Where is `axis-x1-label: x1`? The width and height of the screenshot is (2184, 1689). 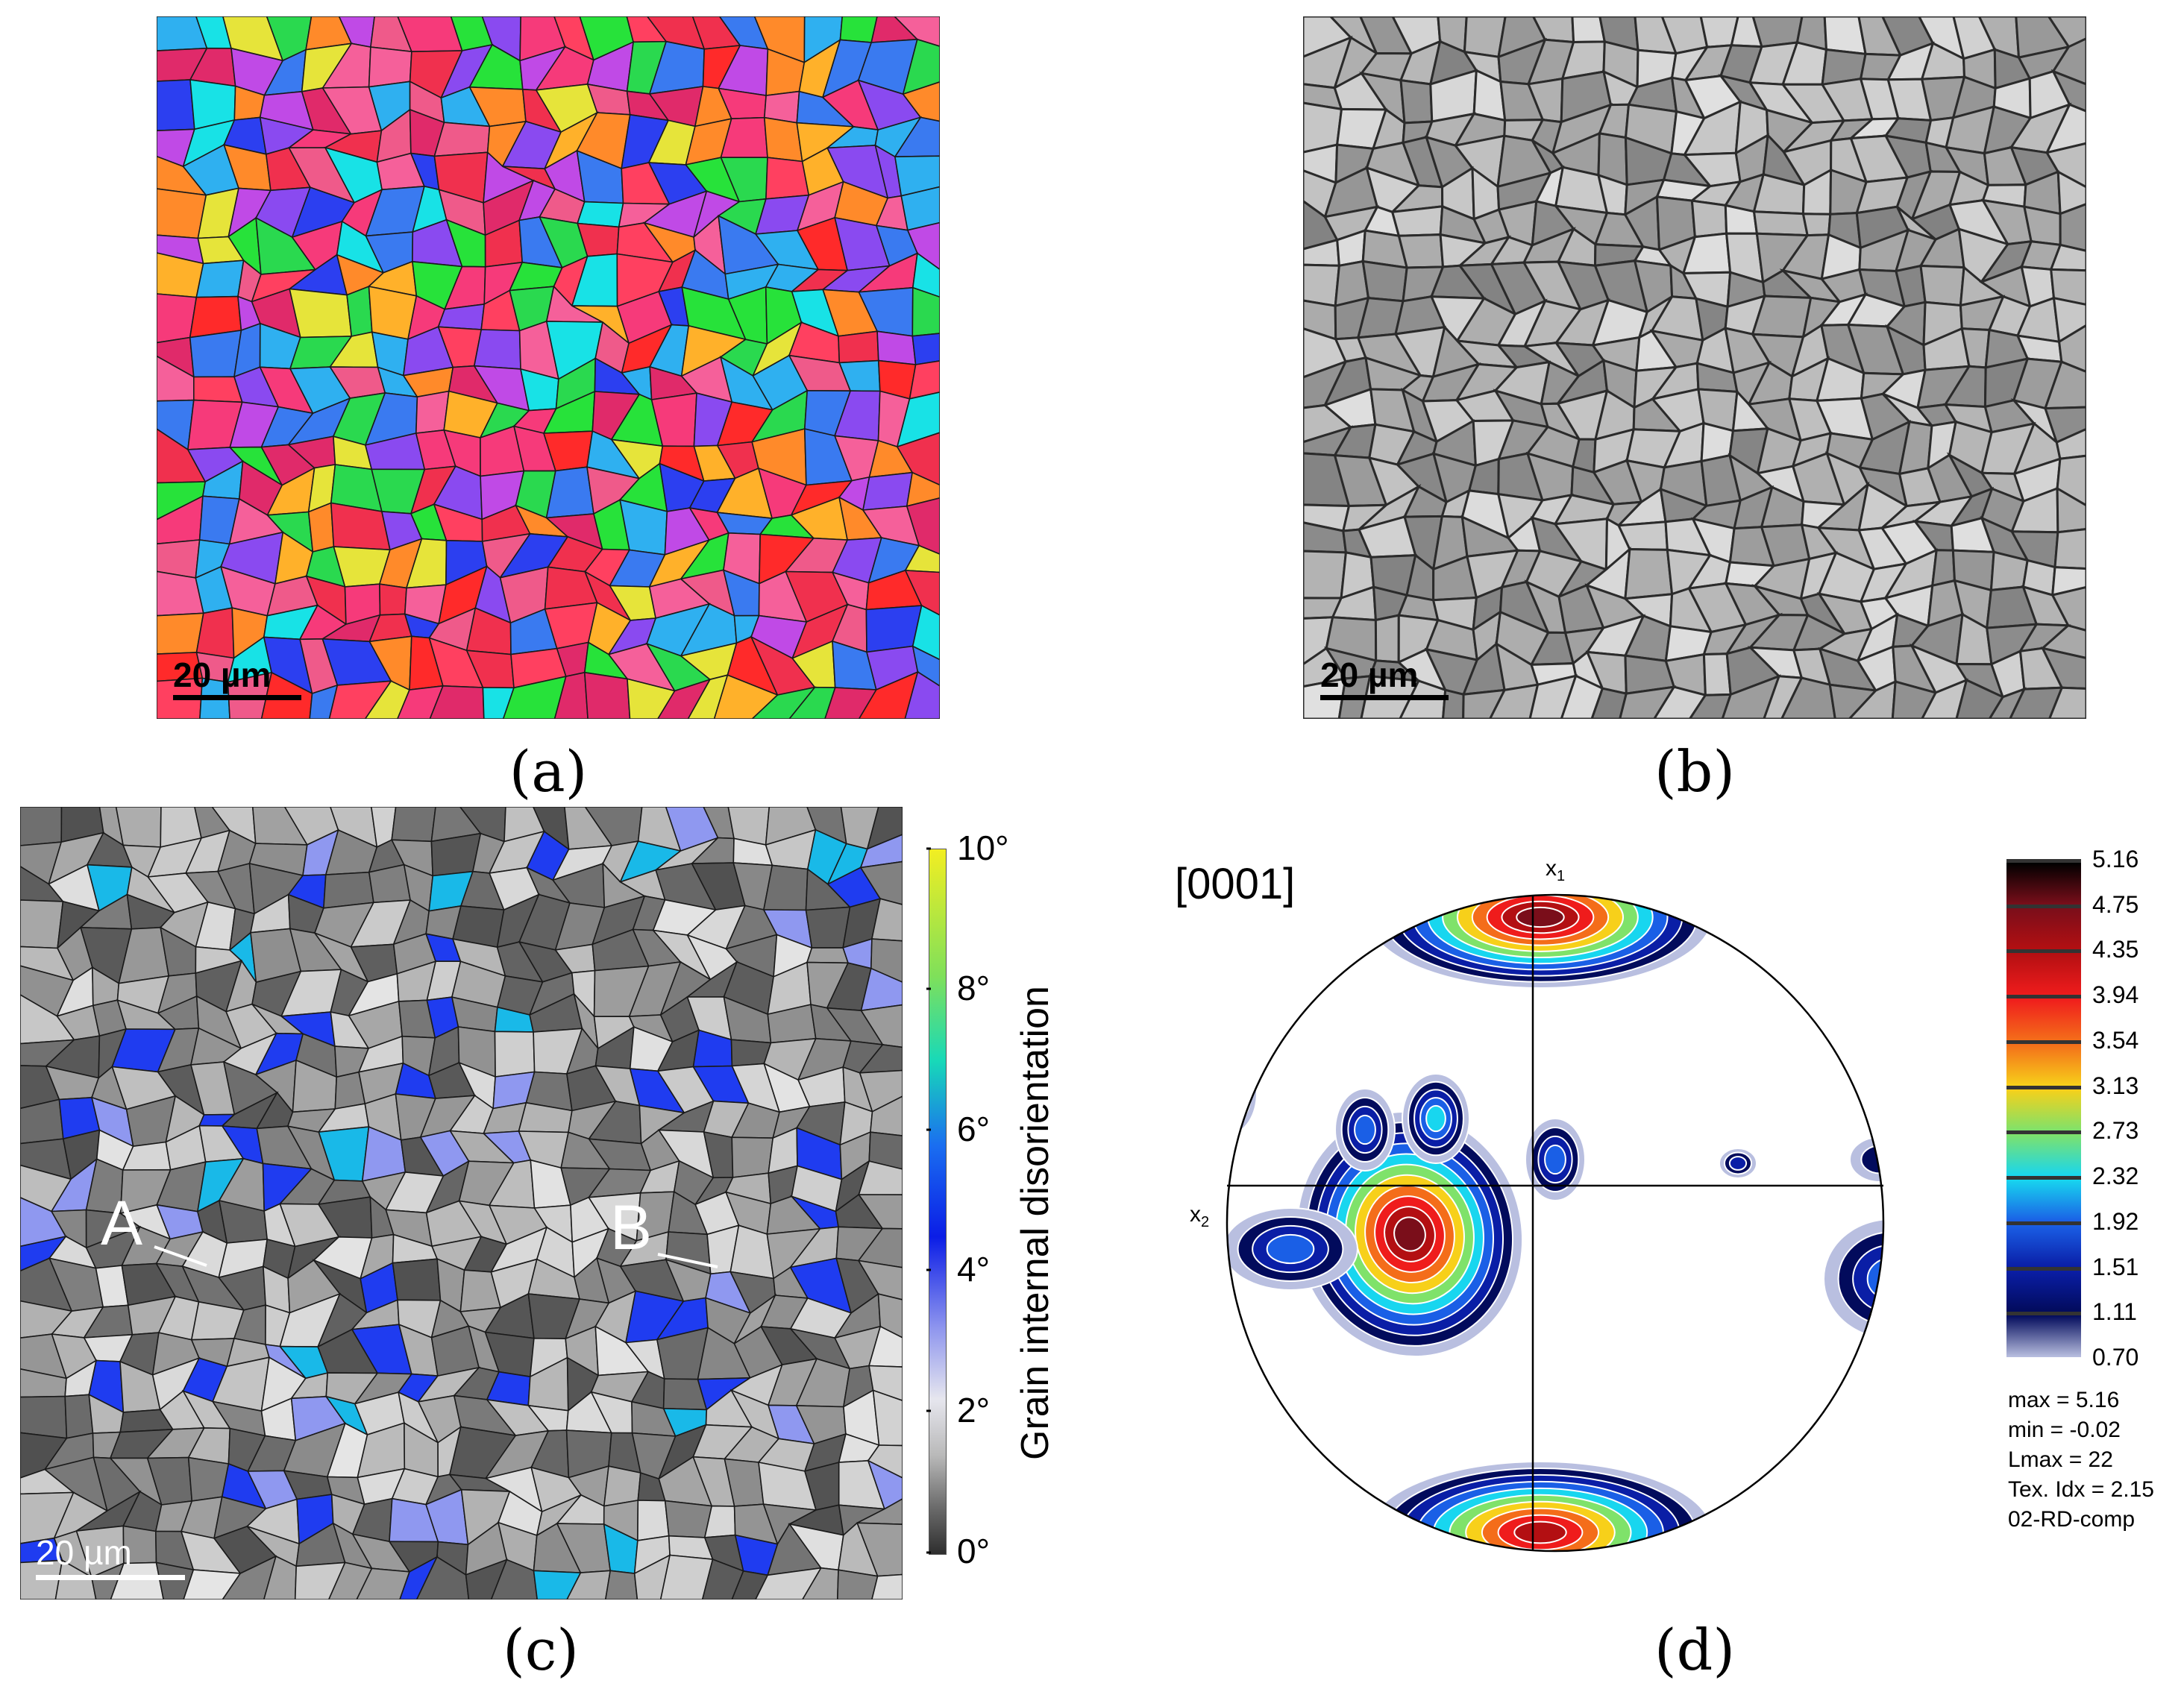 axis-x1-label: x1 is located at coordinates (1555, 870).